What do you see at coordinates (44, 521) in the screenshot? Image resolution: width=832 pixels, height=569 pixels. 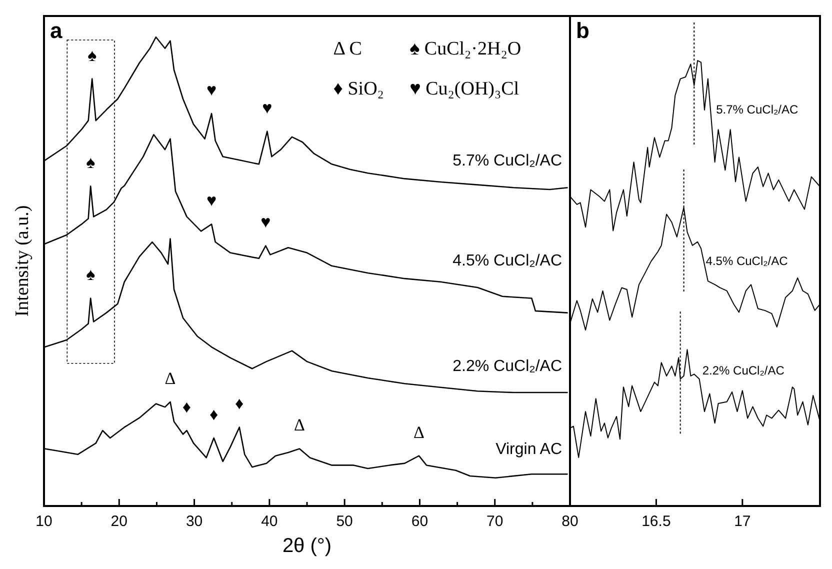 I see `x-tick-label: 10` at bounding box center [44, 521].